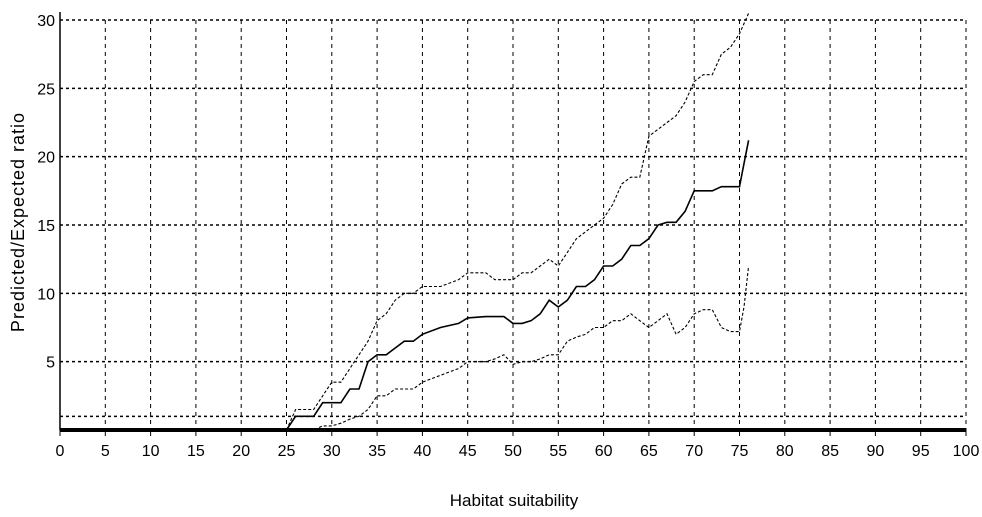 This screenshot has width=982, height=517. What do you see at coordinates (649, 451) in the screenshot?
I see `x-tick-label-65: 65` at bounding box center [649, 451].